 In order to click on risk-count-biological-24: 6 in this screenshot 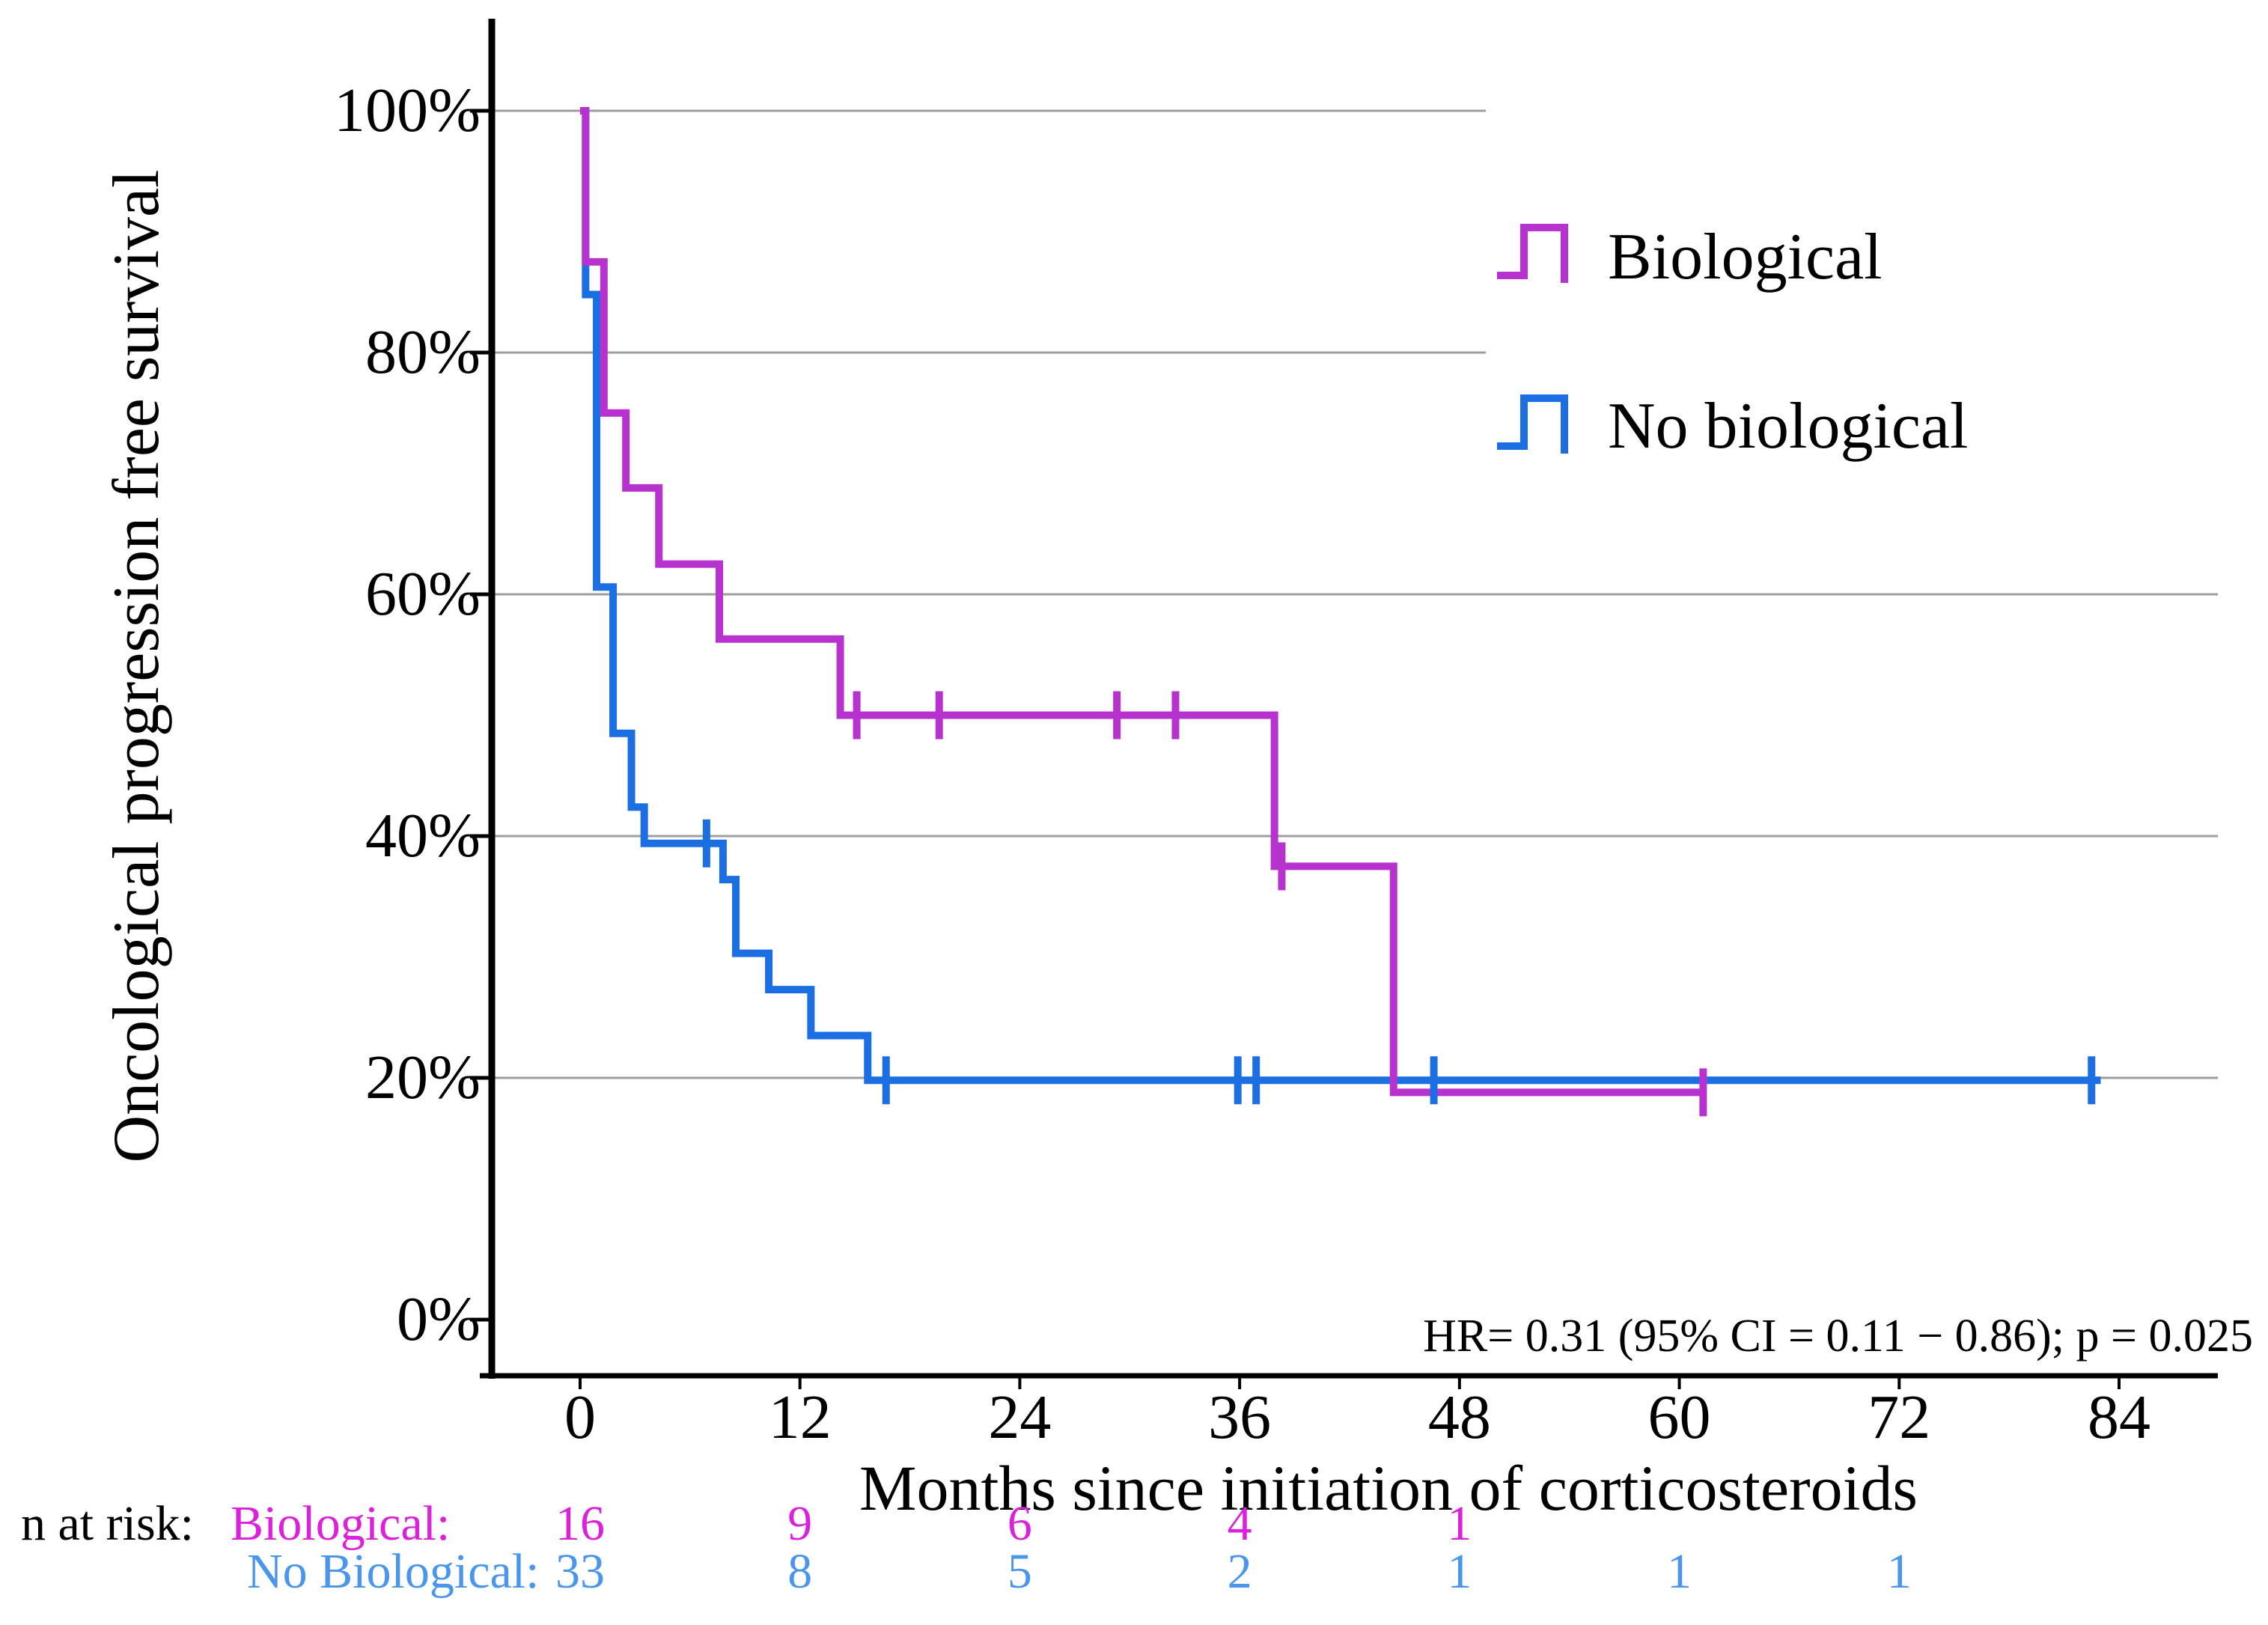, I will do `click(1019, 1524)`.